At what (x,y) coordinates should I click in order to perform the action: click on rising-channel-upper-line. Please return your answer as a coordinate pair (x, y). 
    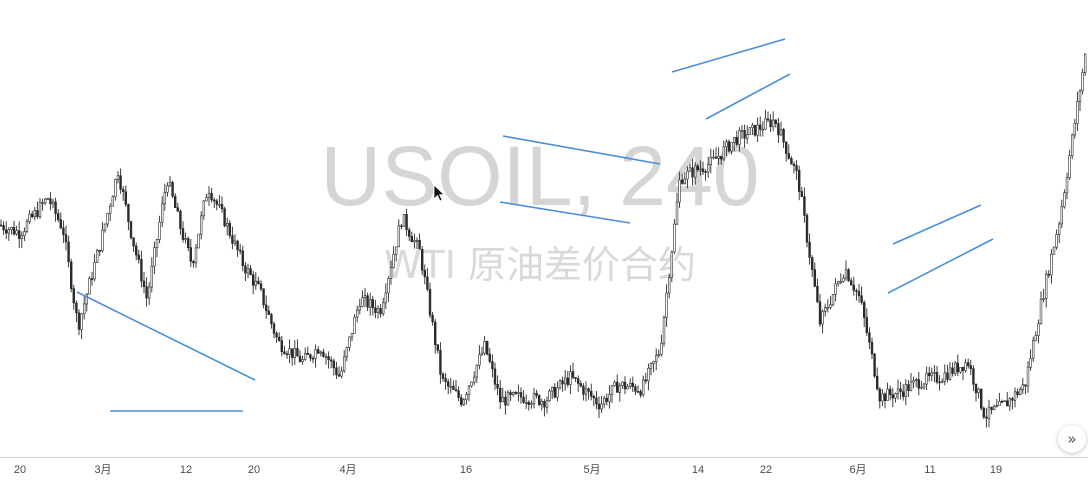
    Looking at the image, I should click on (937, 224).